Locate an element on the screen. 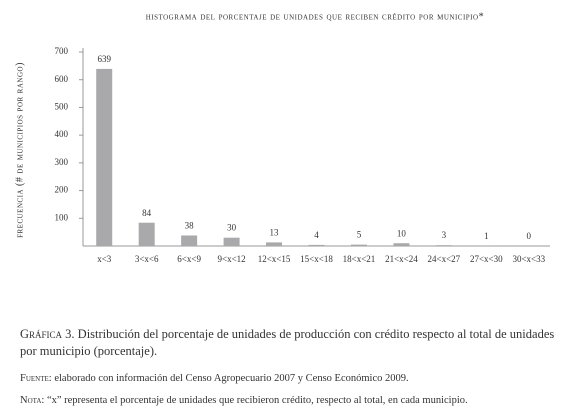 The width and height of the screenshot is (580, 420). x-tick-label: 9<x<12 is located at coordinates (232, 259).